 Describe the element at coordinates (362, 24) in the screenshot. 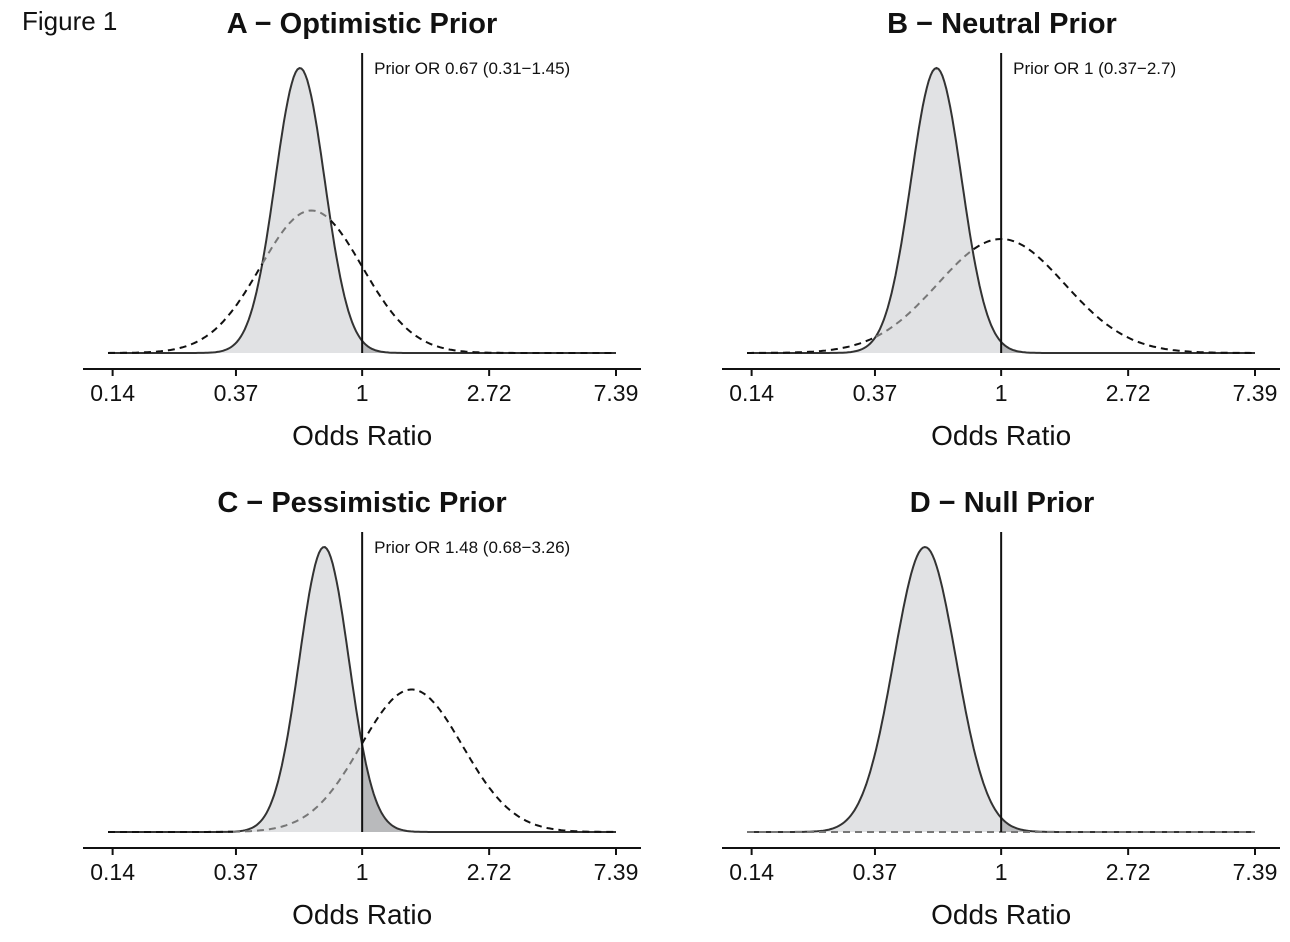

I see `panel-title: A − Optimistic Prior` at that location.